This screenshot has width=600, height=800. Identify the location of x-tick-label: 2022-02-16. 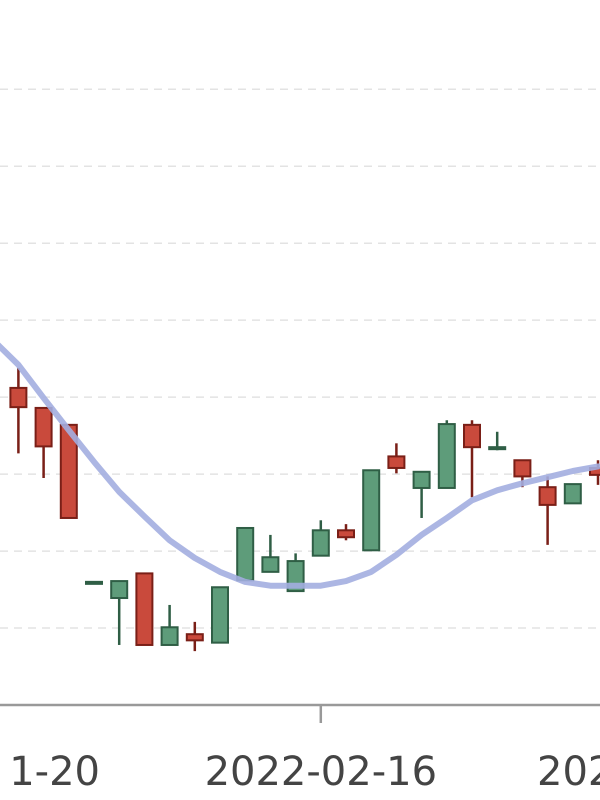
(321, 772).